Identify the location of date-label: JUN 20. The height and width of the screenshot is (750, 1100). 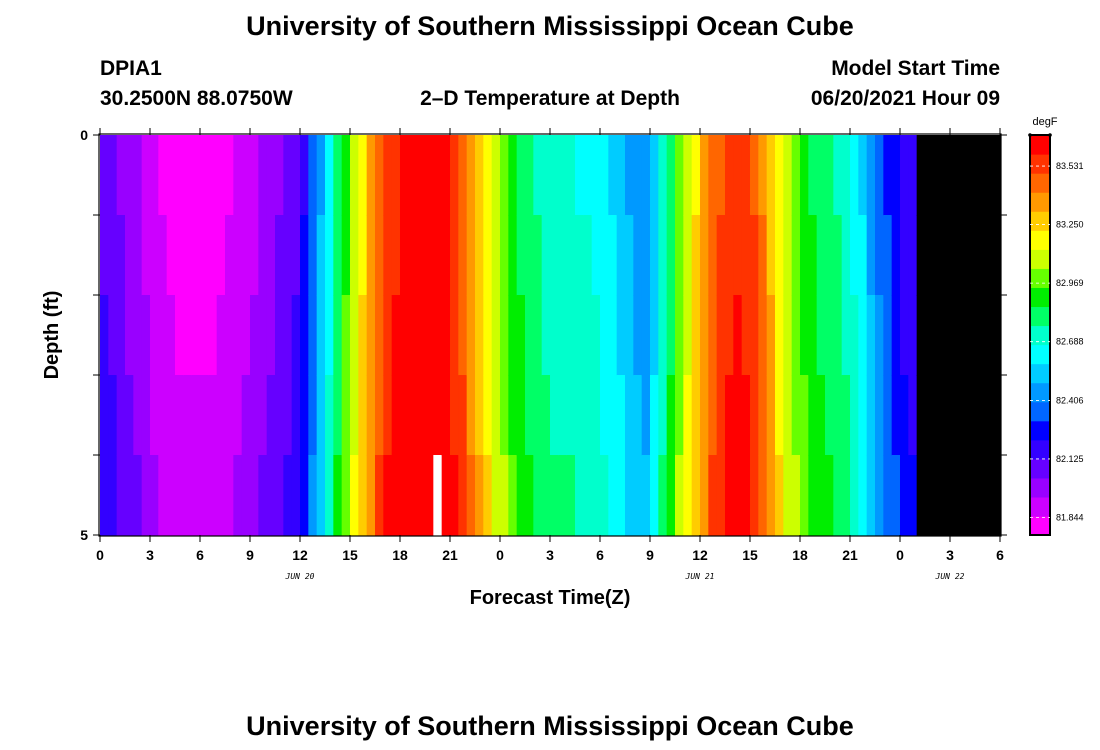
(300, 576).